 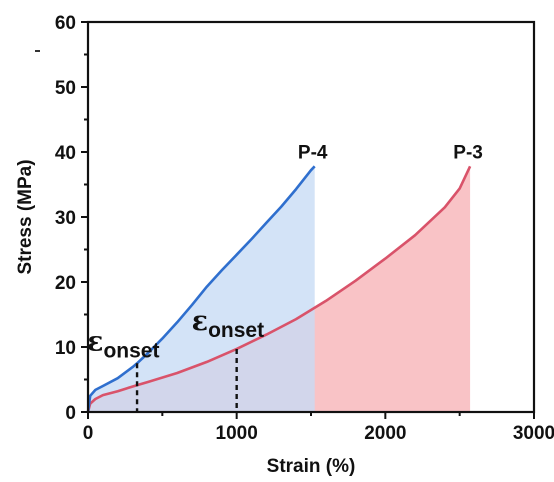 I want to click on y-axis-ticks: 0 10 20 30 40 50 60, so click(x=71, y=218).